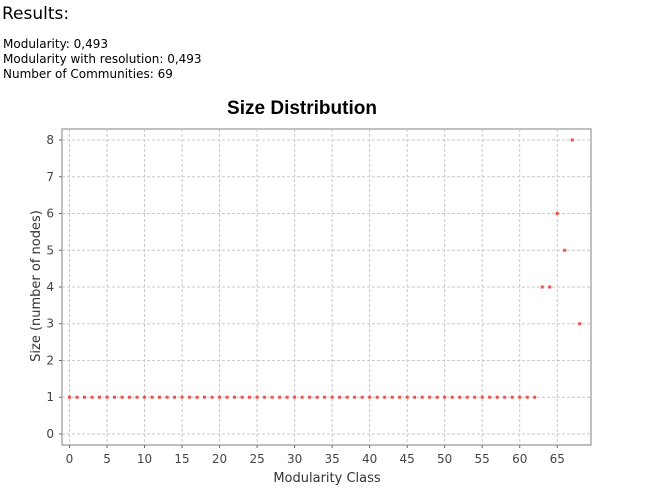 The height and width of the screenshot is (495, 645). I want to click on x-axis-title: Modularity Class, so click(327, 478).